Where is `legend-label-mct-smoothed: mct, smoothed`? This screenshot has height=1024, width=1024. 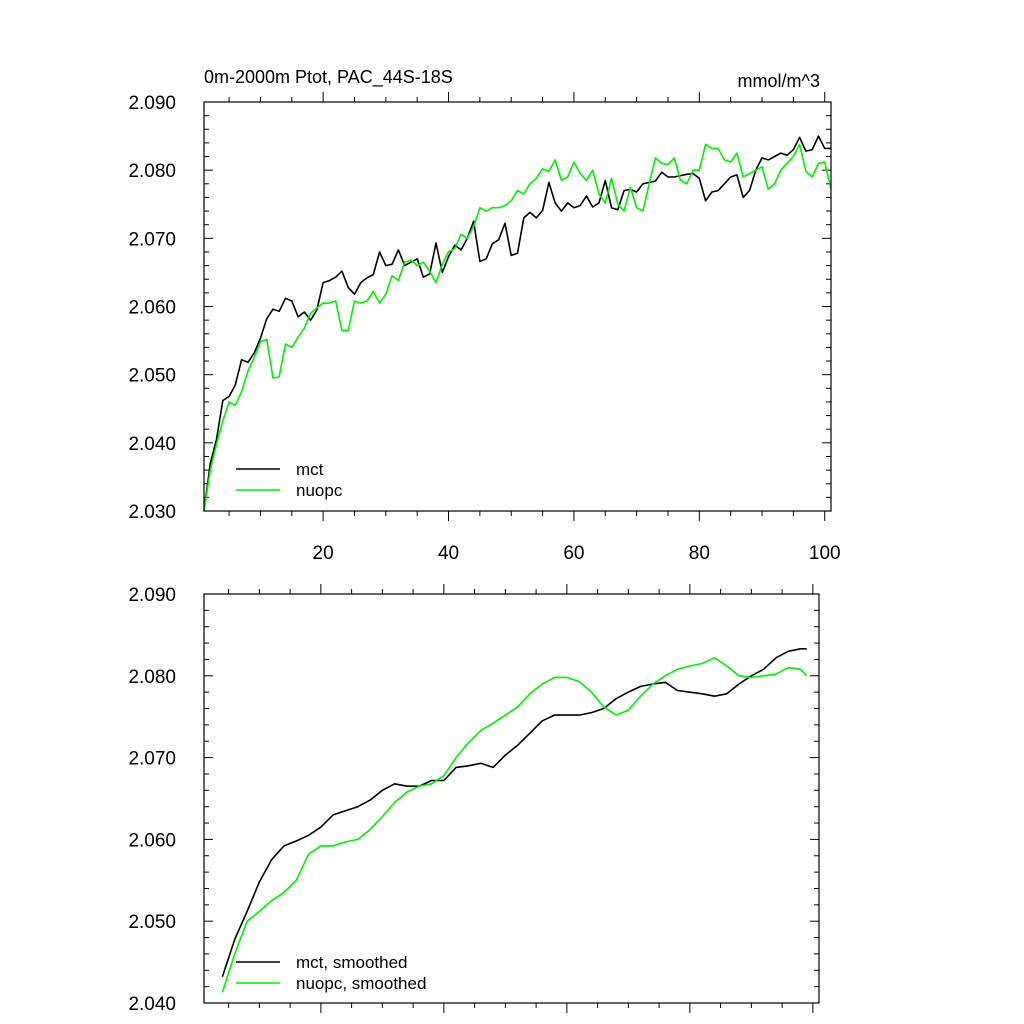
legend-label-mct-smoothed: mct, smoothed is located at coordinates (352, 962).